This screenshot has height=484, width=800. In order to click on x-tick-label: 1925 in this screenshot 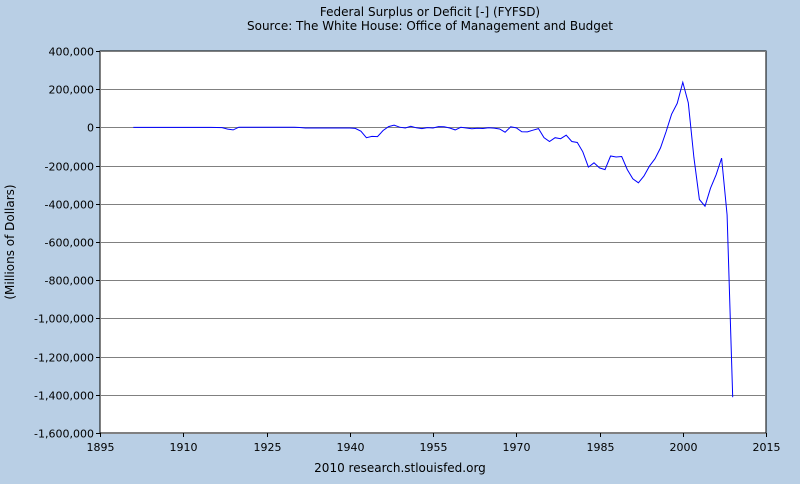, I will do `click(268, 447)`.